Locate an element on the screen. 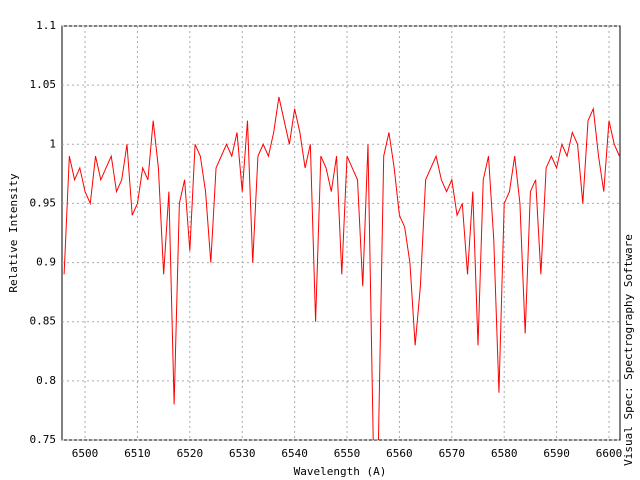 The height and width of the screenshot is (480, 640). x-tick-label: 6520 is located at coordinates (190, 453).